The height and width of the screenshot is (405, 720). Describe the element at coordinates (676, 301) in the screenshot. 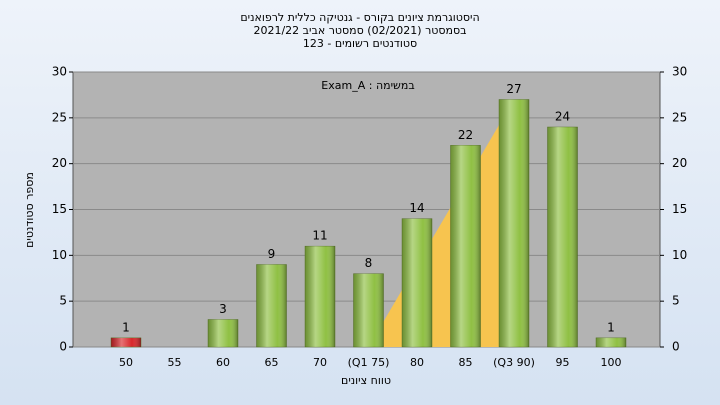

I see `y2-tick-label: 5` at that location.